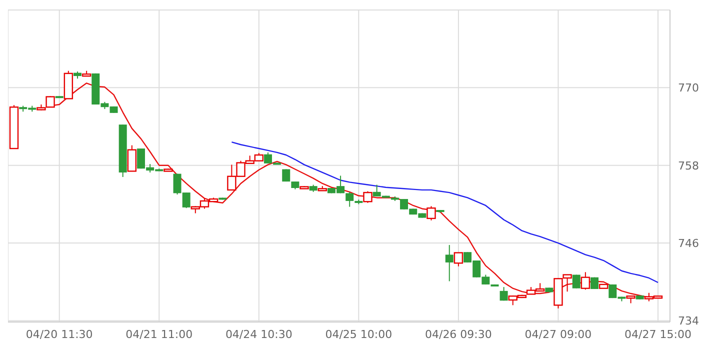 This screenshot has height=346, width=723. What do you see at coordinates (688, 88) in the screenshot?
I see `y-tick-label: 770` at bounding box center [688, 88].